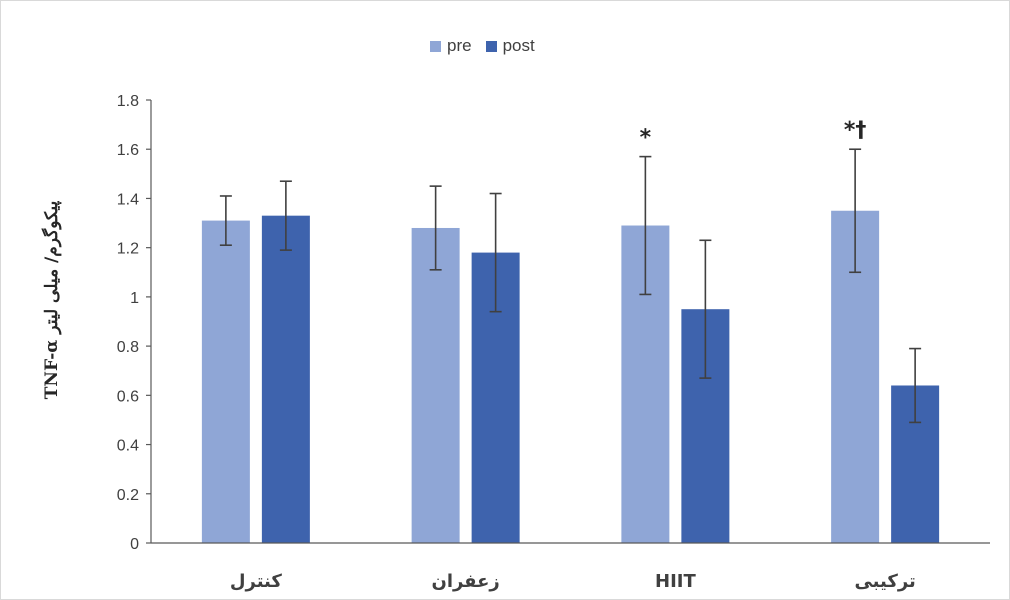 Image resolution: width=1010 pixels, height=600 pixels. Describe the element at coordinates (52, 300) in the screenshot. I see `y-axis-label: TNF-α پیکوگرم/ میلی لیتر` at that location.